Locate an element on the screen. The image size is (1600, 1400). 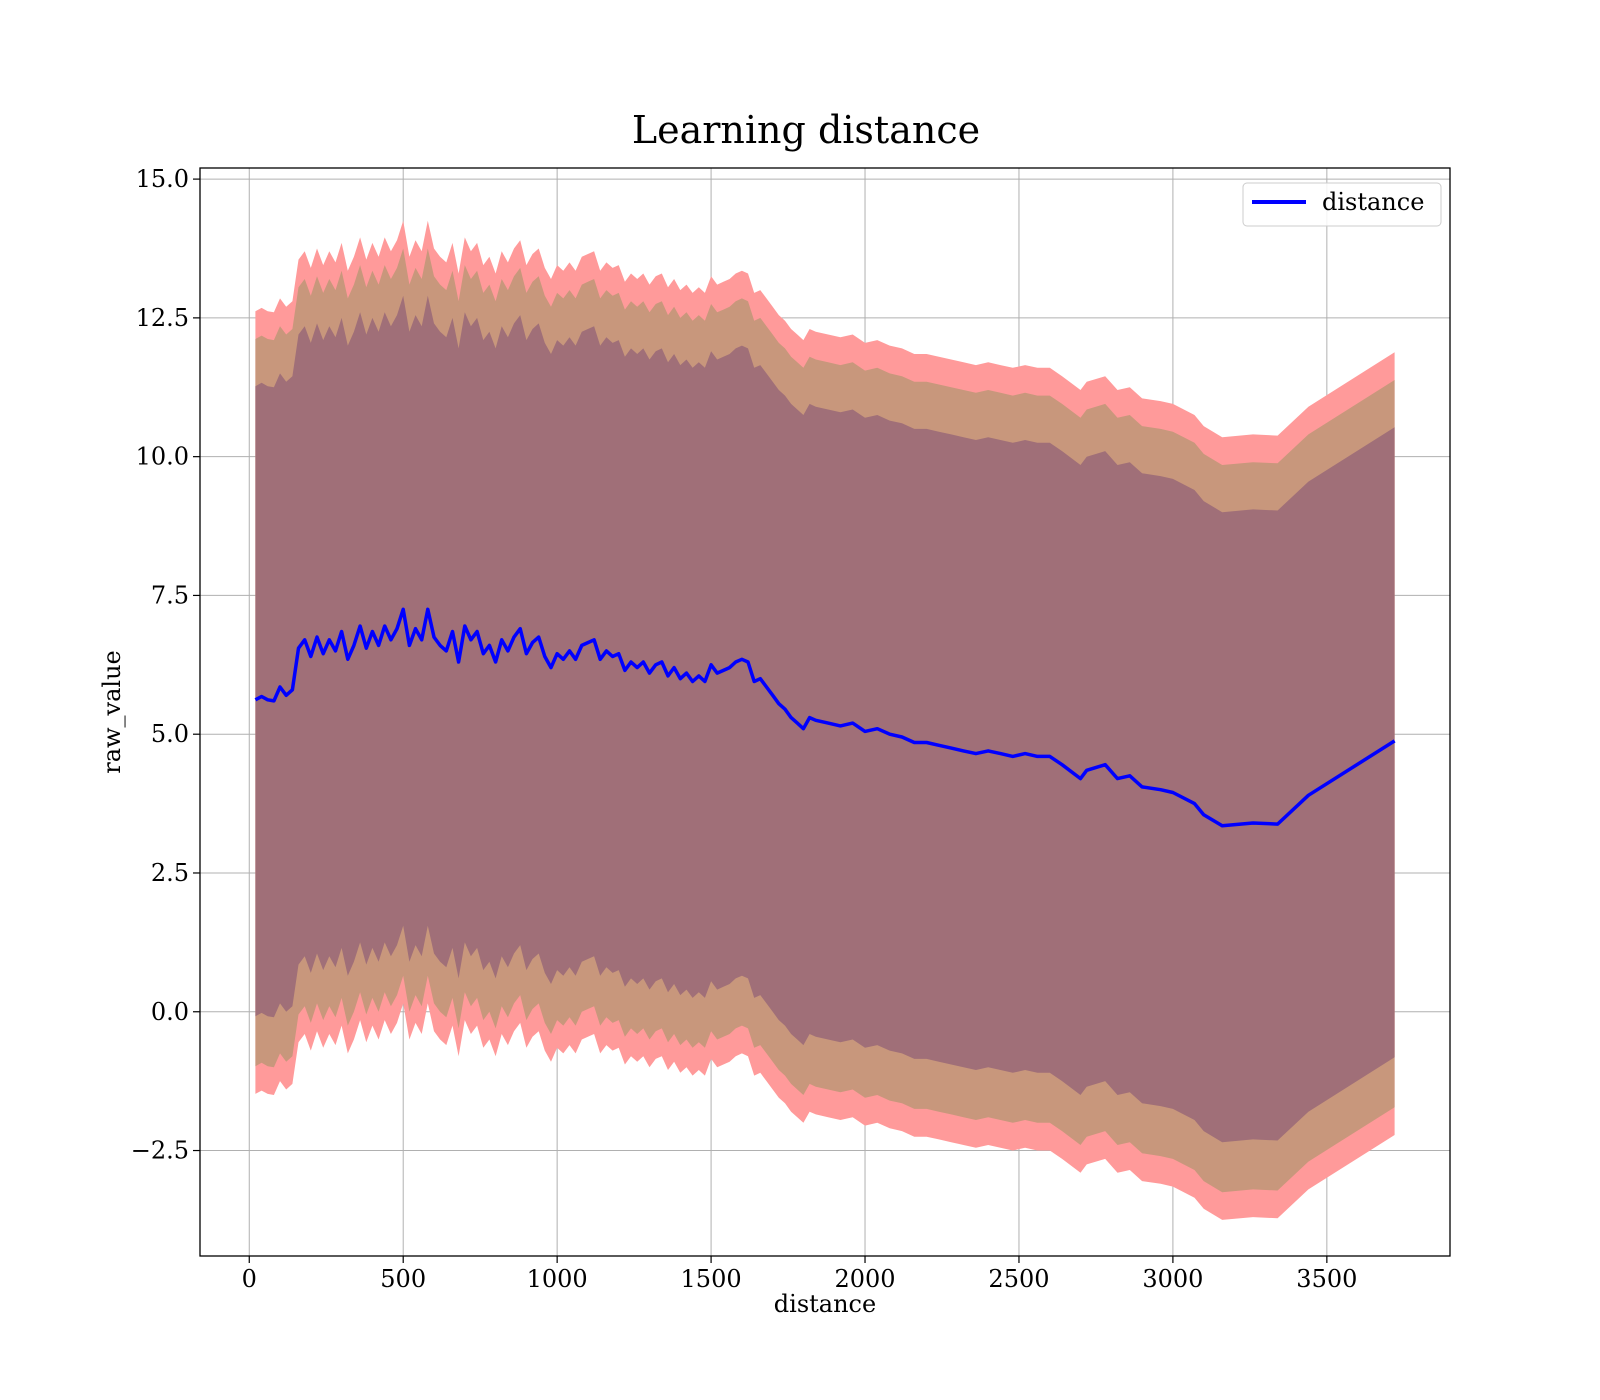
x-tick-label: 1000 is located at coordinates (557, 1279).